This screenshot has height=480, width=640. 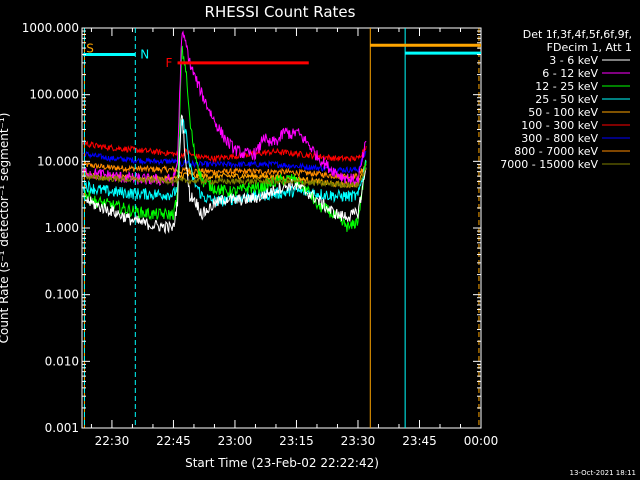 What do you see at coordinates (235, 441) in the screenshot?
I see `x-tick-label: 23:00` at bounding box center [235, 441].